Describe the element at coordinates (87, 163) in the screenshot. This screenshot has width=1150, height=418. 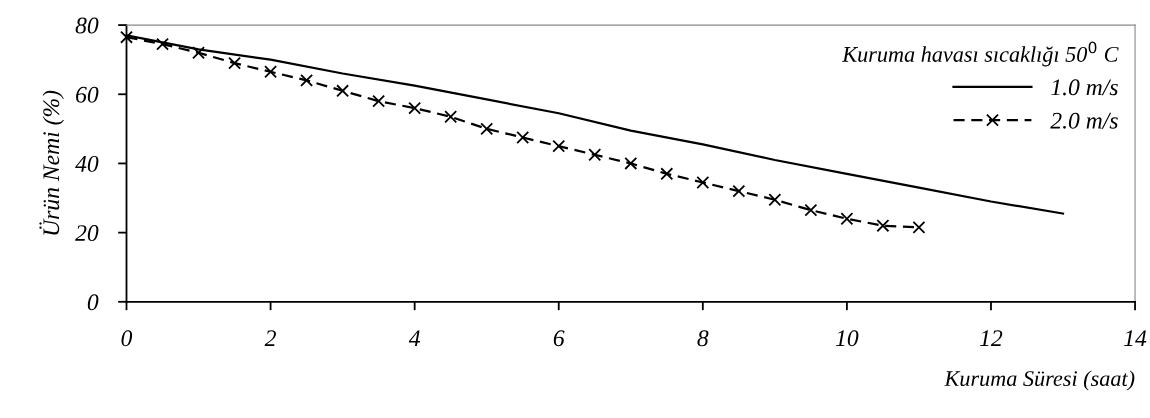
I see `y-tick-label: 40` at that location.